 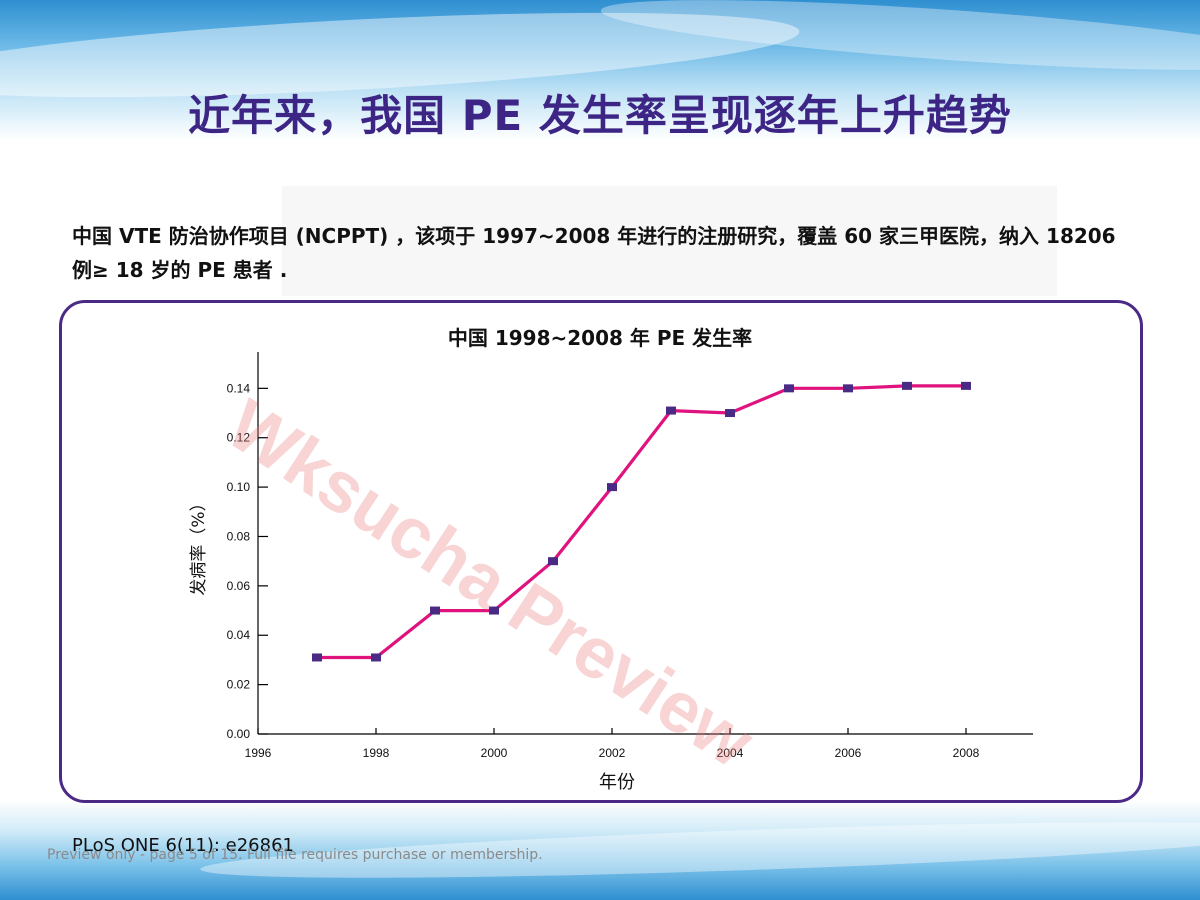 What do you see at coordinates (239, 734) in the screenshot?
I see `y-tick-label: 0.00` at bounding box center [239, 734].